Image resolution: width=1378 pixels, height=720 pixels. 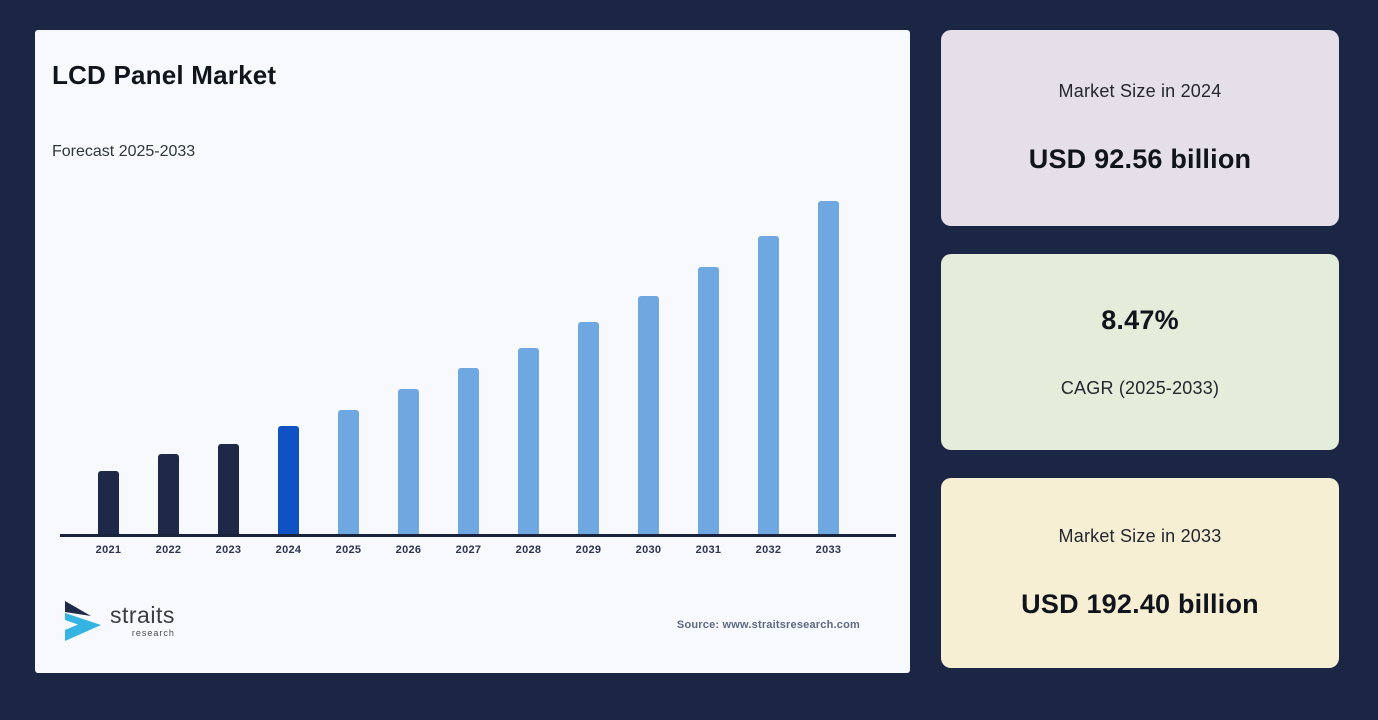 I want to click on bar-2033, so click(x=828, y=367).